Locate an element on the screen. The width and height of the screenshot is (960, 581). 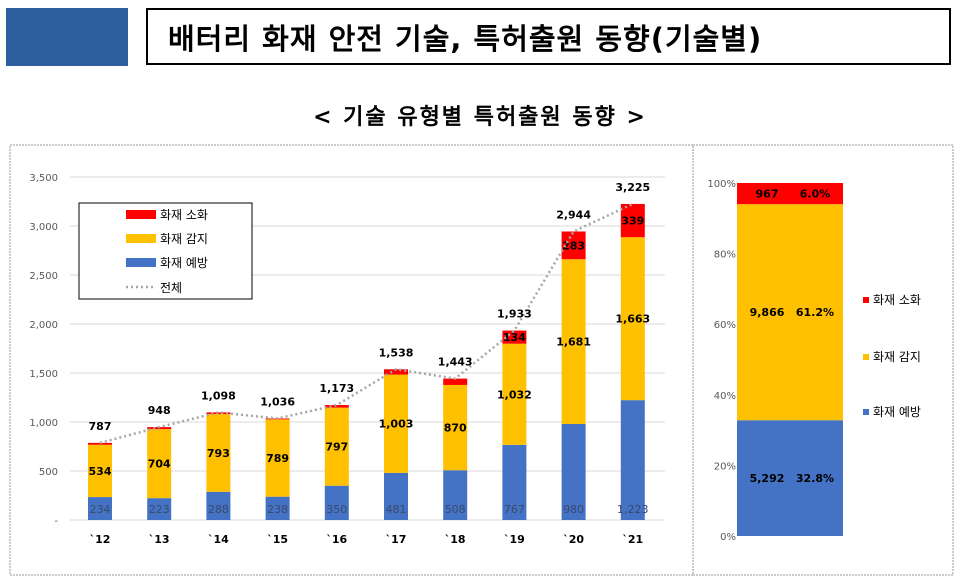
x-tick-label: `15 is located at coordinates (277, 539).